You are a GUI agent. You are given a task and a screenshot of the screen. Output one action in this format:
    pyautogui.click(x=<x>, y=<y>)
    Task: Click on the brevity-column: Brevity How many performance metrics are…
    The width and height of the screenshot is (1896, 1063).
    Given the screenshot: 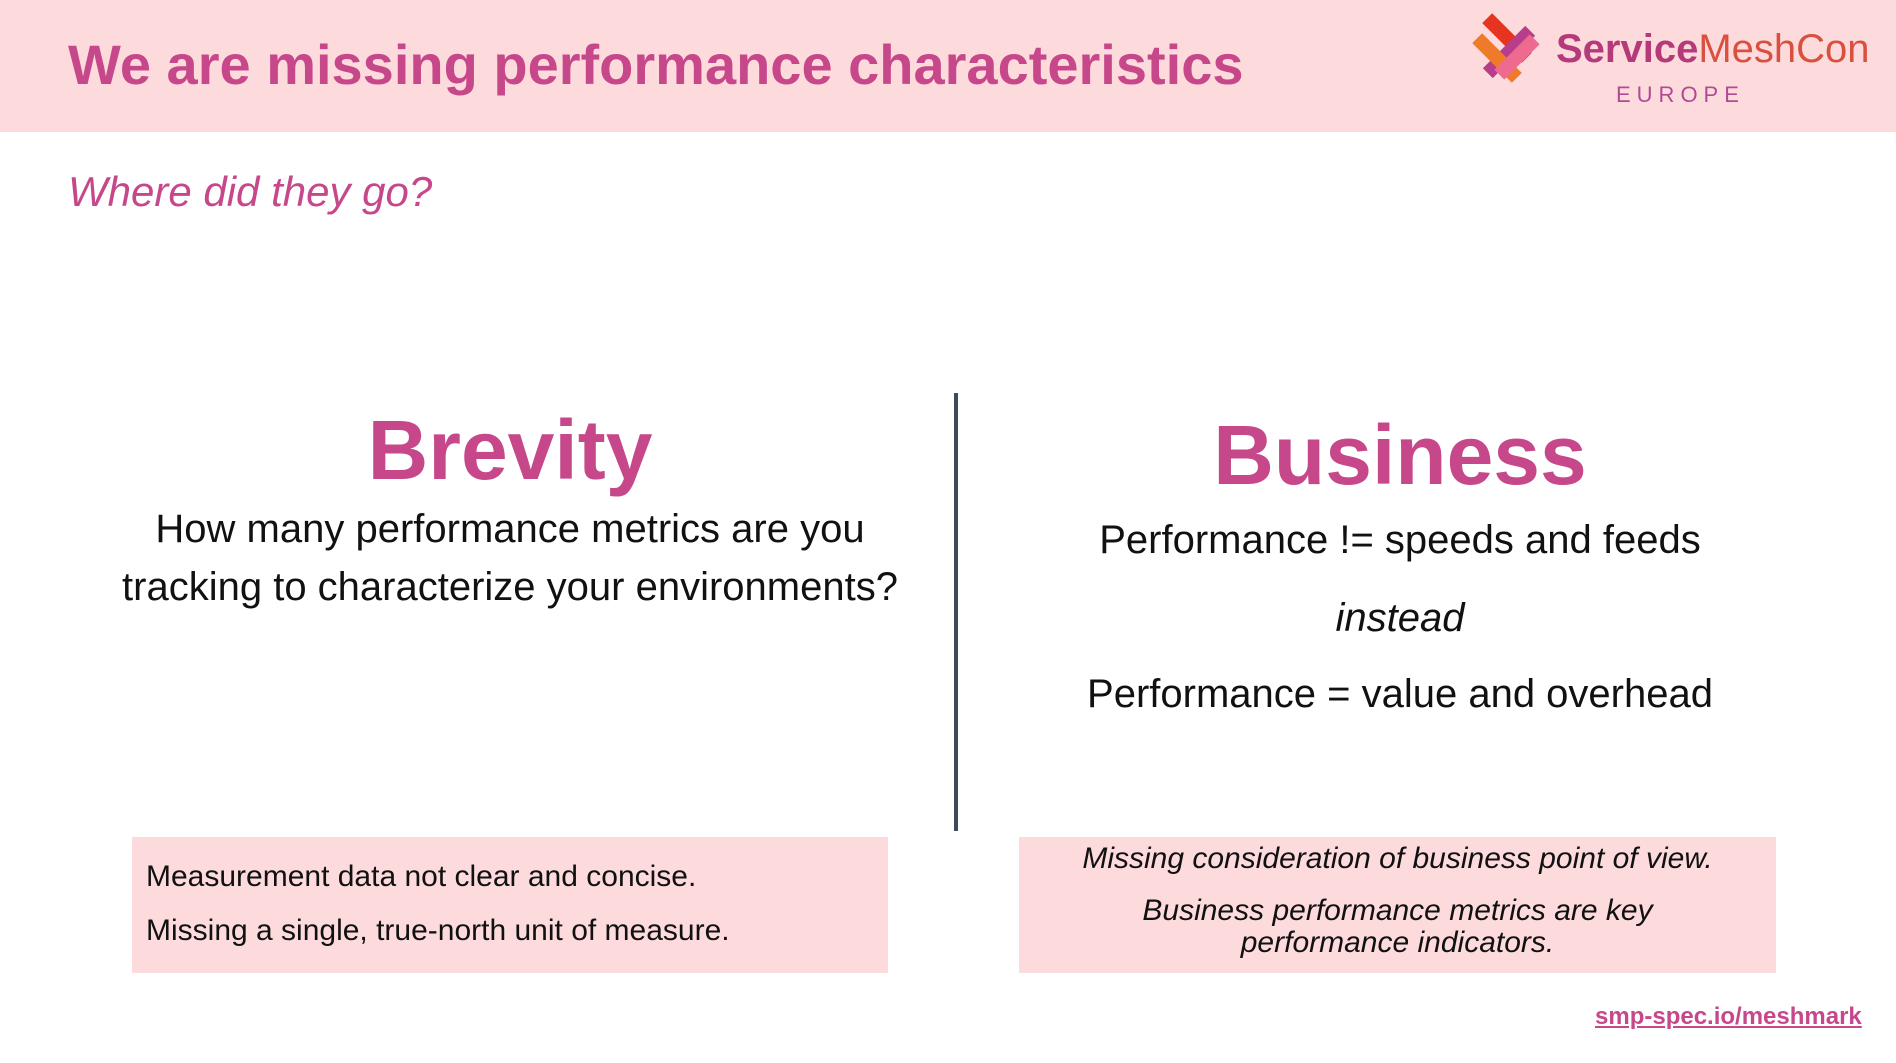 What is the action you would take?
    pyautogui.click(x=510, y=508)
    